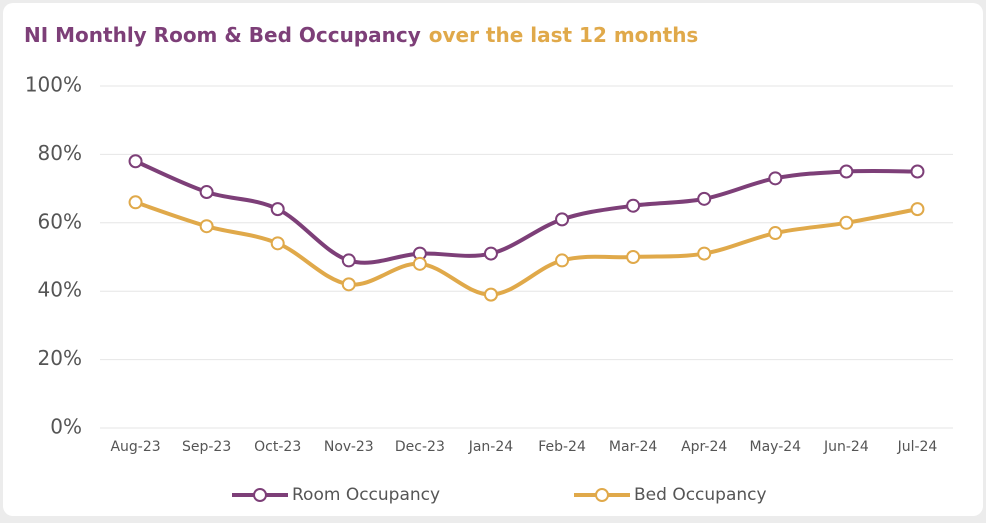 The height and width of the screenshot is (523, 986). I want to click on x-tick-label: Sep-23, so click(206, 447).